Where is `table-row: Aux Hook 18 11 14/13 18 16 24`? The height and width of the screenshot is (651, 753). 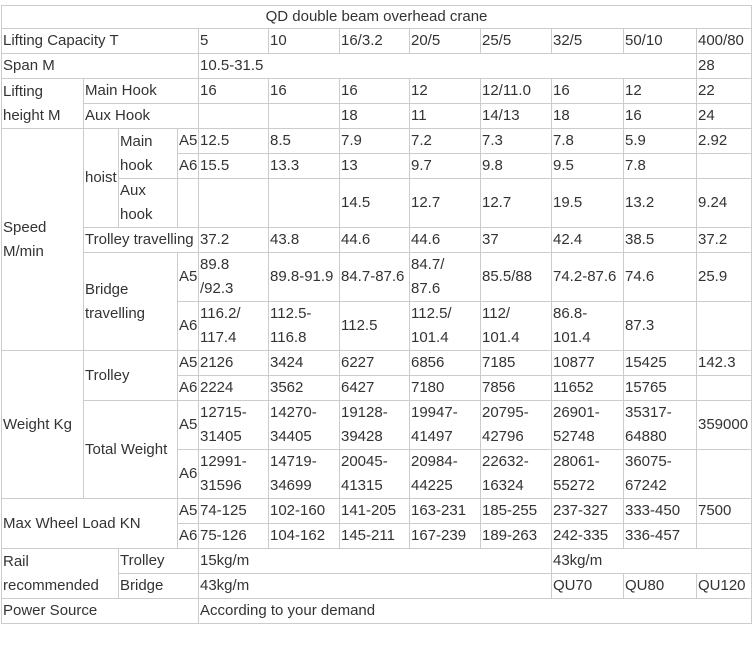 table-row: Aux Hook 18 11 14/13 18 16 24 is located at coordinates (377, 116).